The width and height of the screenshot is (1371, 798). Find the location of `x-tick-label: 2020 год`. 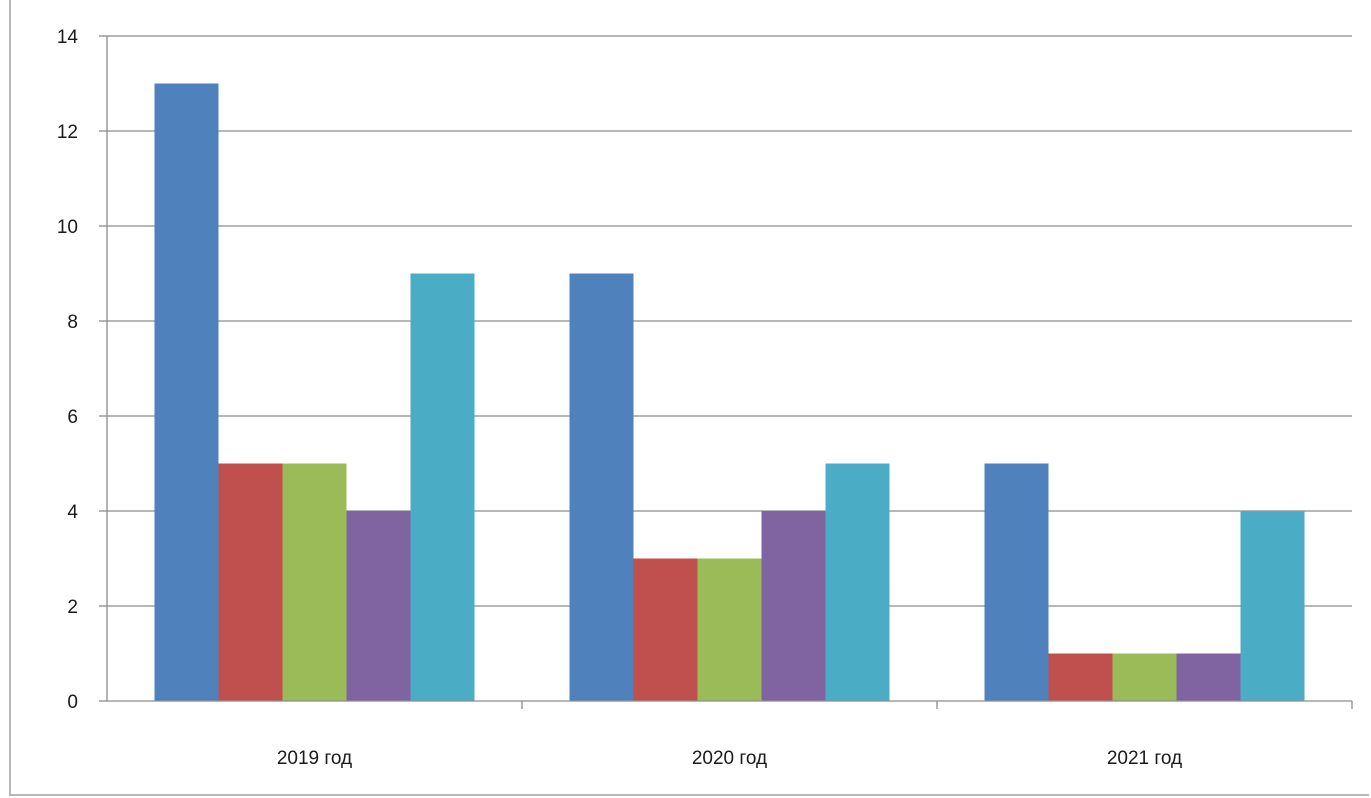

x-tick-label: 2020 год is located at coordinates (729, 758).